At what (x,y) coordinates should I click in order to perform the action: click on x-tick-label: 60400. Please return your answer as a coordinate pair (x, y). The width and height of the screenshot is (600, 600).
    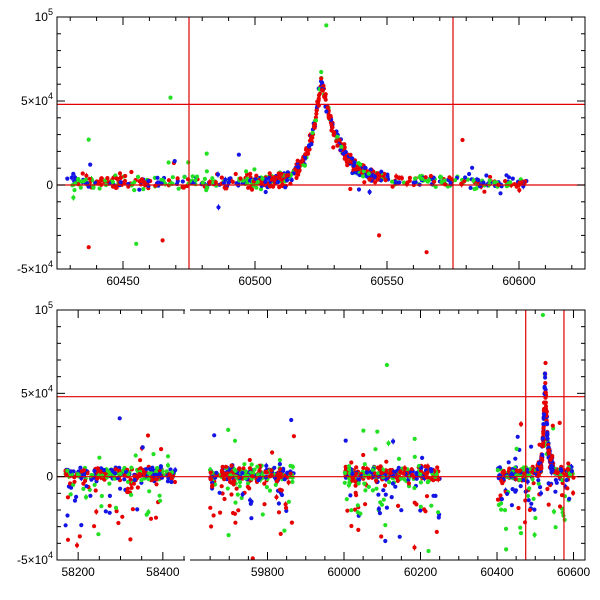
    Looking at the image, I should click on (497, 572).